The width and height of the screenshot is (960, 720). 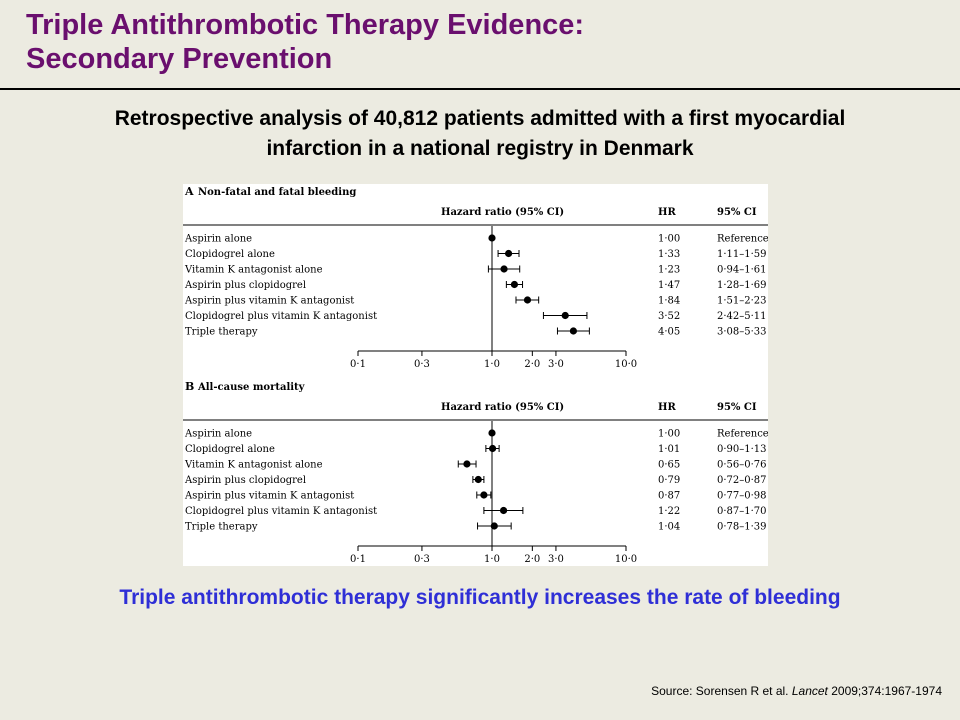 What do you see at coordinates (742, 254) in the screenshot?
I see `panel-a-row-ci: 1·11–1·59` at bounding box center [742, 254].